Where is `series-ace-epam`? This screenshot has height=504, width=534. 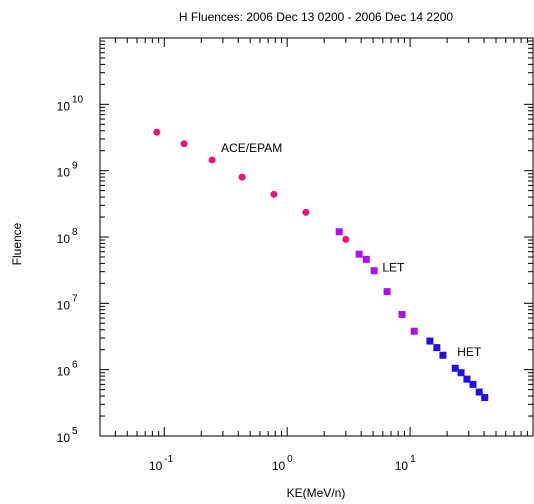 series-ace-epam is located at coordinates (251, 185).